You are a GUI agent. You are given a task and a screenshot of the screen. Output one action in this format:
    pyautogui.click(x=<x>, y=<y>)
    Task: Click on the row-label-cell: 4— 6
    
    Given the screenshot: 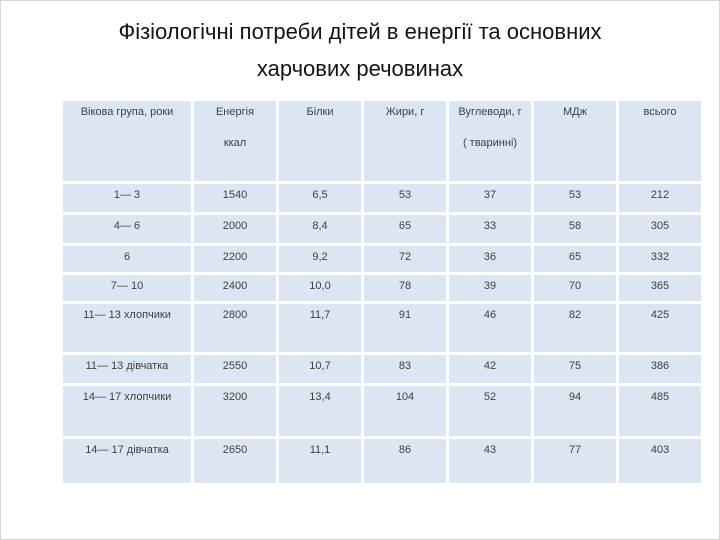 What is the action you would take?
    pyautogui.click(x=127, y=229)
    